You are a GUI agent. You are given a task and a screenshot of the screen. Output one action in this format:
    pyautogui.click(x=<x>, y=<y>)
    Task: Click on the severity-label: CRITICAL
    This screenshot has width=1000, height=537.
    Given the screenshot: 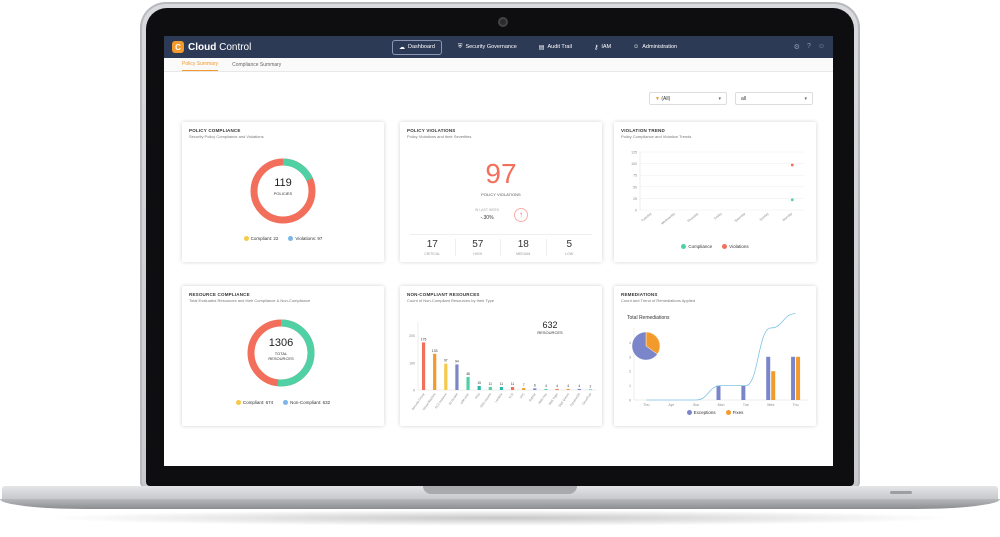 What is the action you would take?
    pyautogui.click(x=432, y=254)
    